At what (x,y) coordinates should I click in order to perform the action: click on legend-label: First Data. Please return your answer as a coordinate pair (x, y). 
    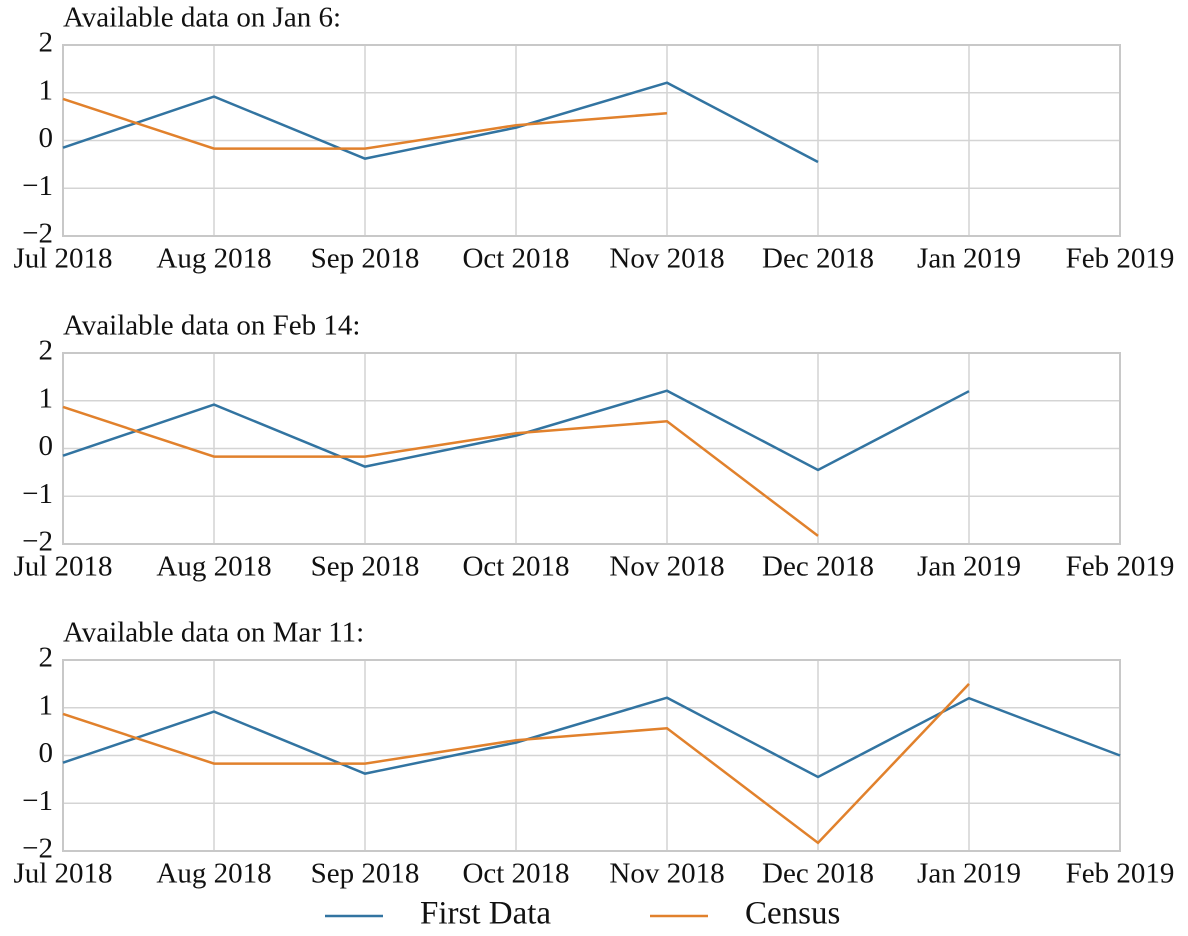
    Looking at the image, I should click on (485, 914).